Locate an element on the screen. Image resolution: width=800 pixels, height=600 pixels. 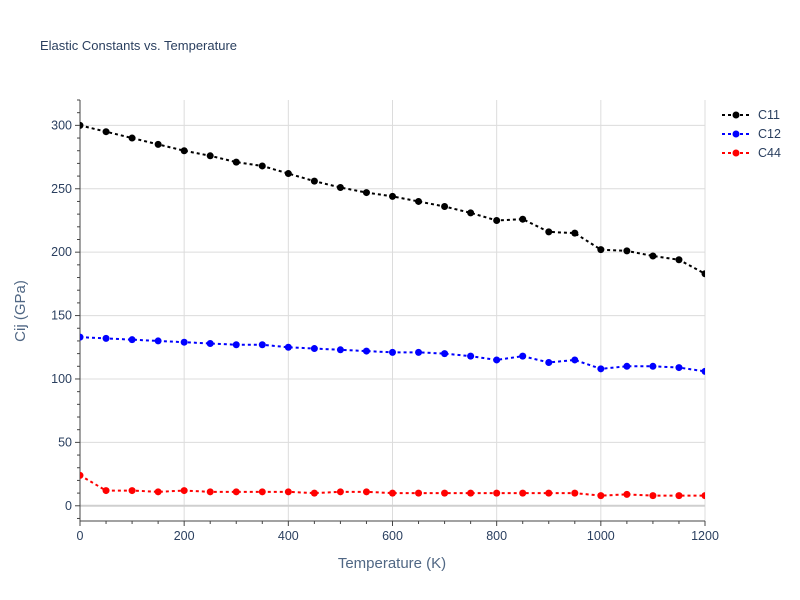
series-c44 is located at coordinates (392, 485).